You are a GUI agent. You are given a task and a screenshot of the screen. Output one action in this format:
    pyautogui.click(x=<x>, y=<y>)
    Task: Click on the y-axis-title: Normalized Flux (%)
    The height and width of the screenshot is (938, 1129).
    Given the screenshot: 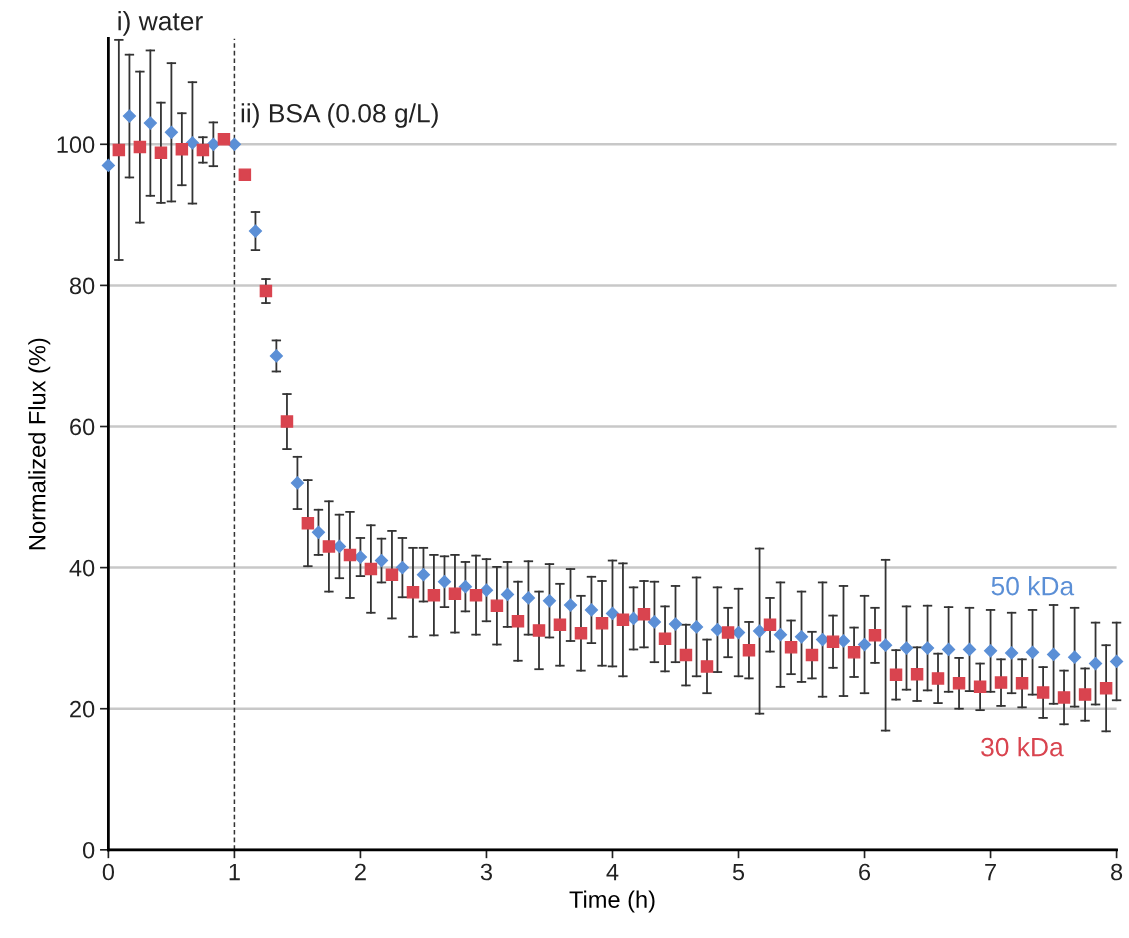 What is the action you would take?
    pyautogui.click(x=39, y=444)
    